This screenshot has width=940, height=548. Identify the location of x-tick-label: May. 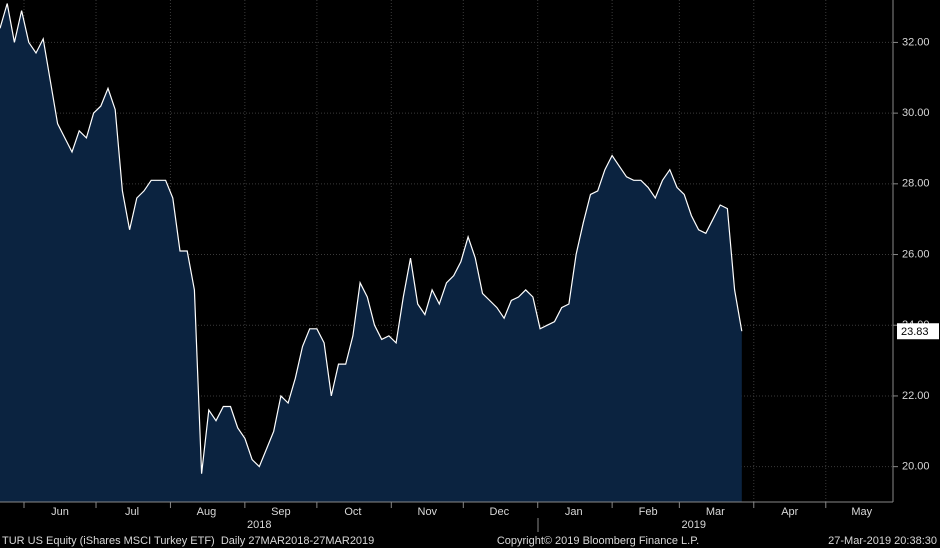
(861, 512).